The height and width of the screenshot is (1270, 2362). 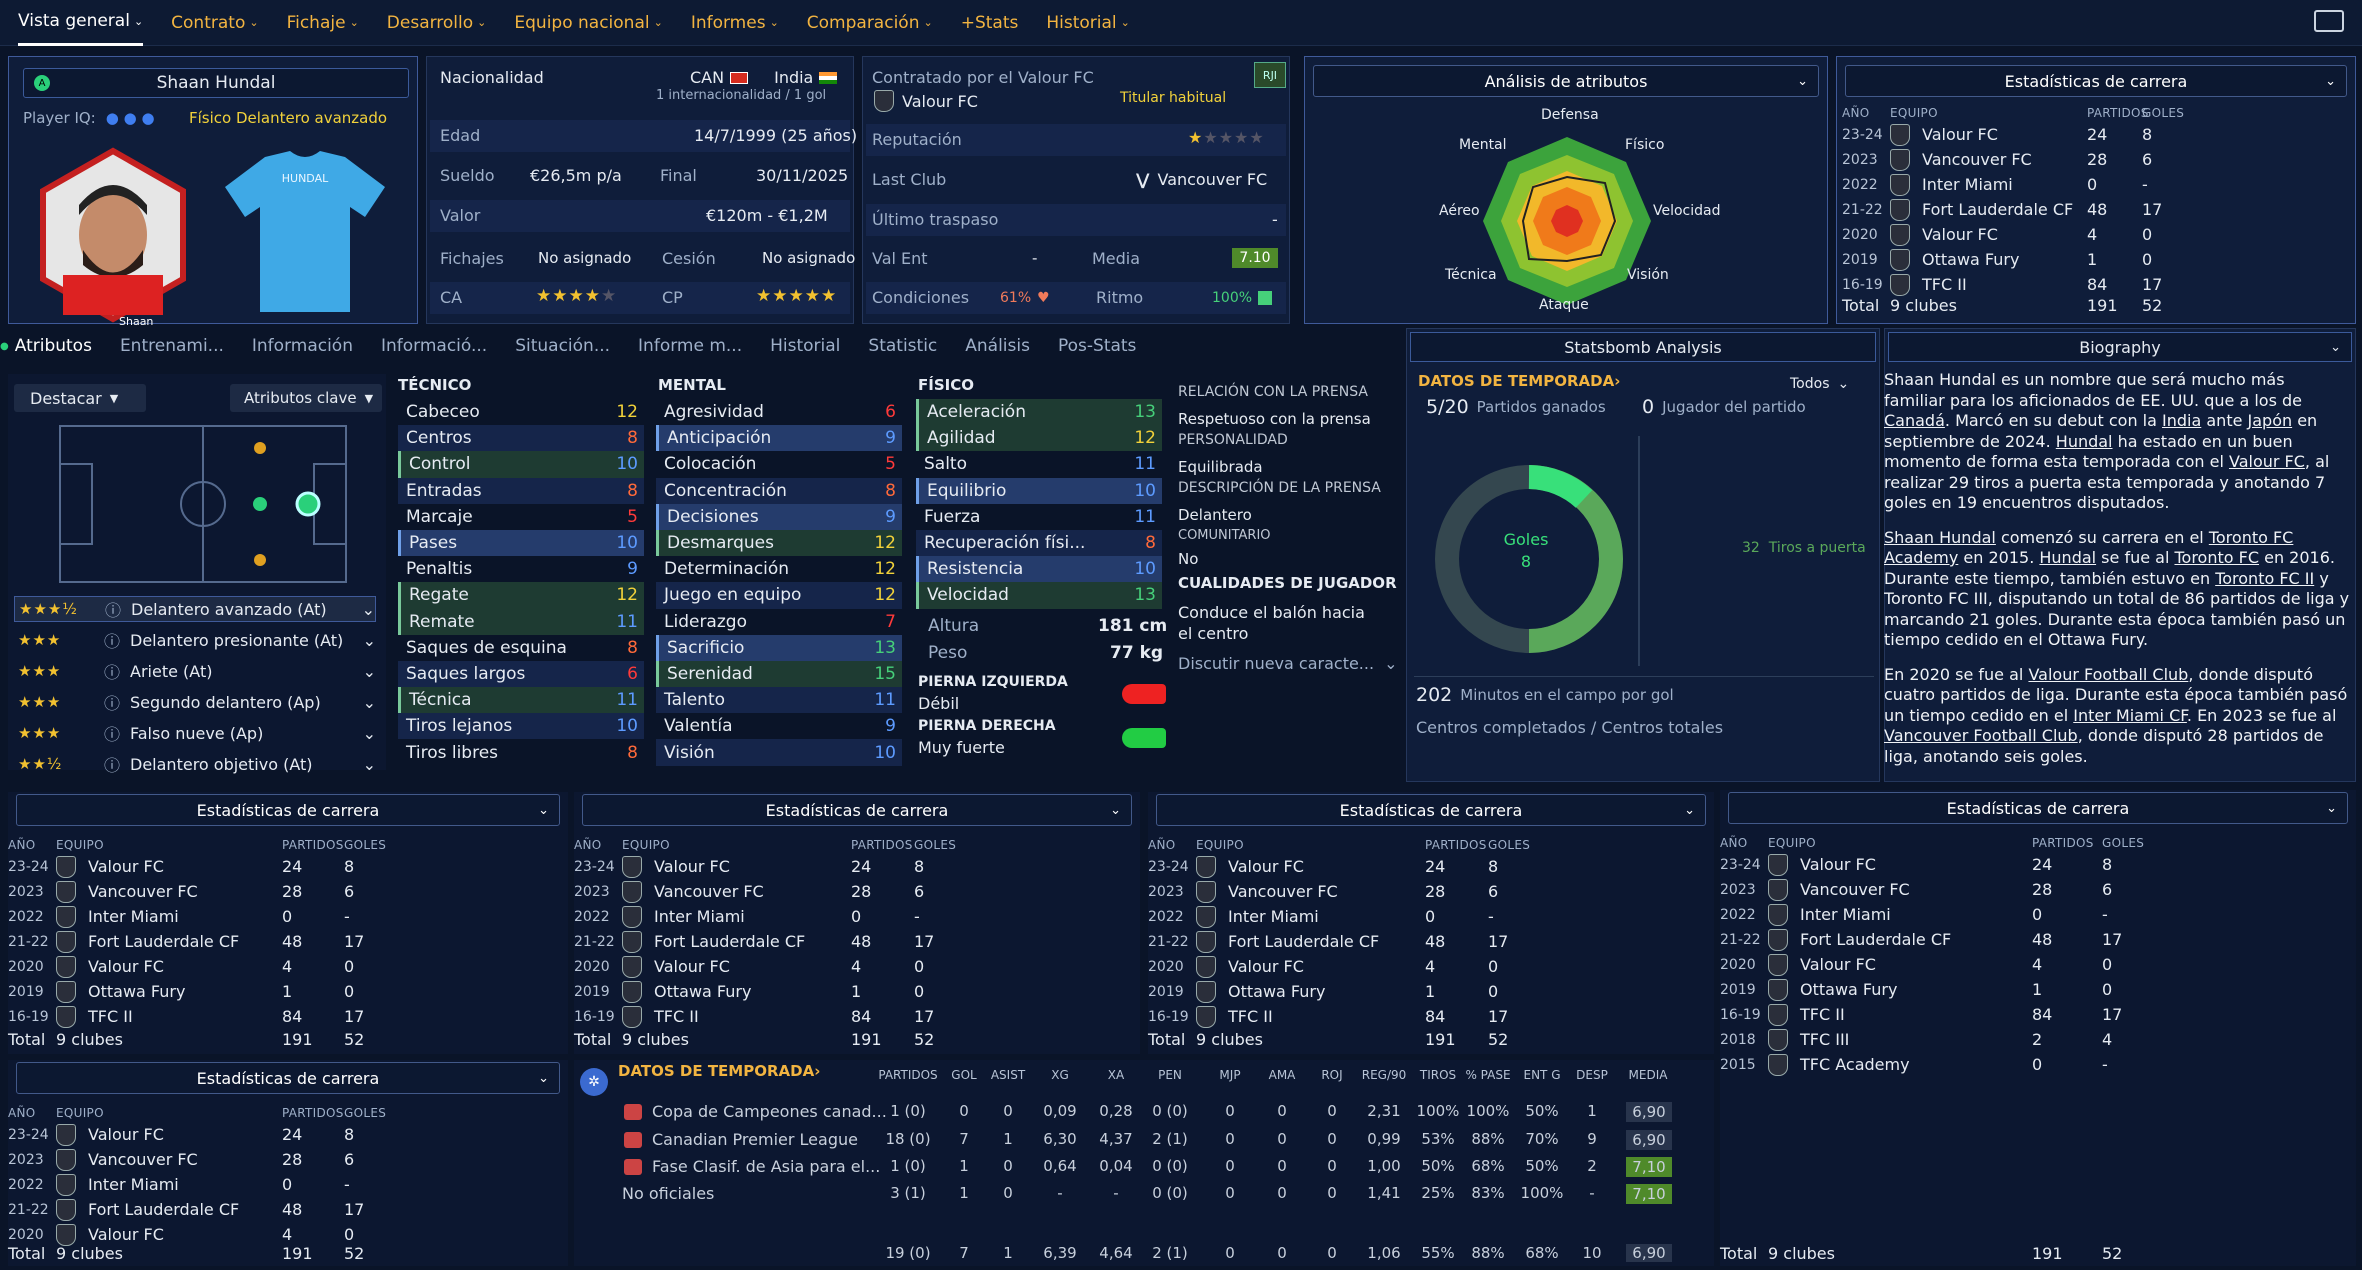 What do you see at coordinates (1039, 595) in the screenshot?
I see `attr-row: Velocidad 13` at bounding box center [1039, 595].